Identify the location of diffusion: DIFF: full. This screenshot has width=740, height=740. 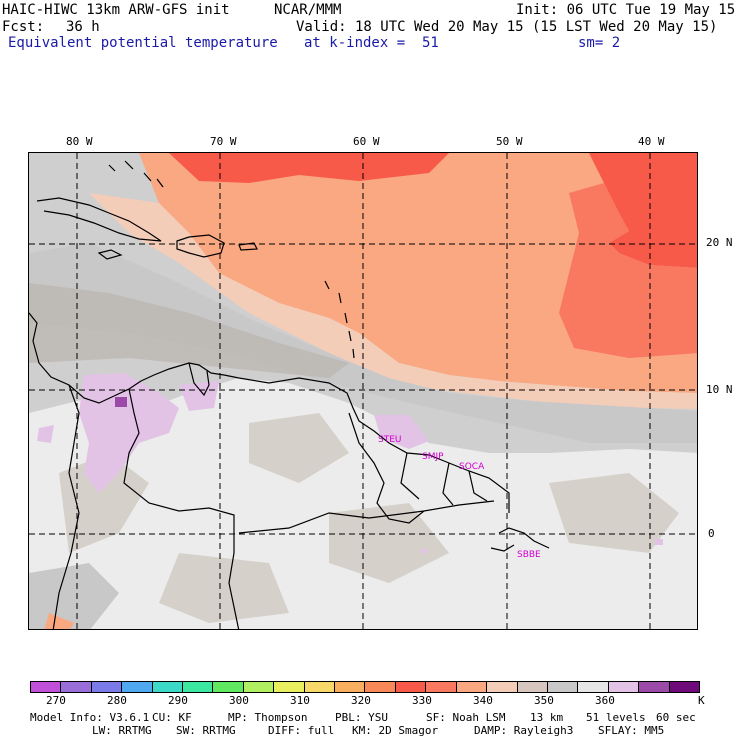
(301, 730).